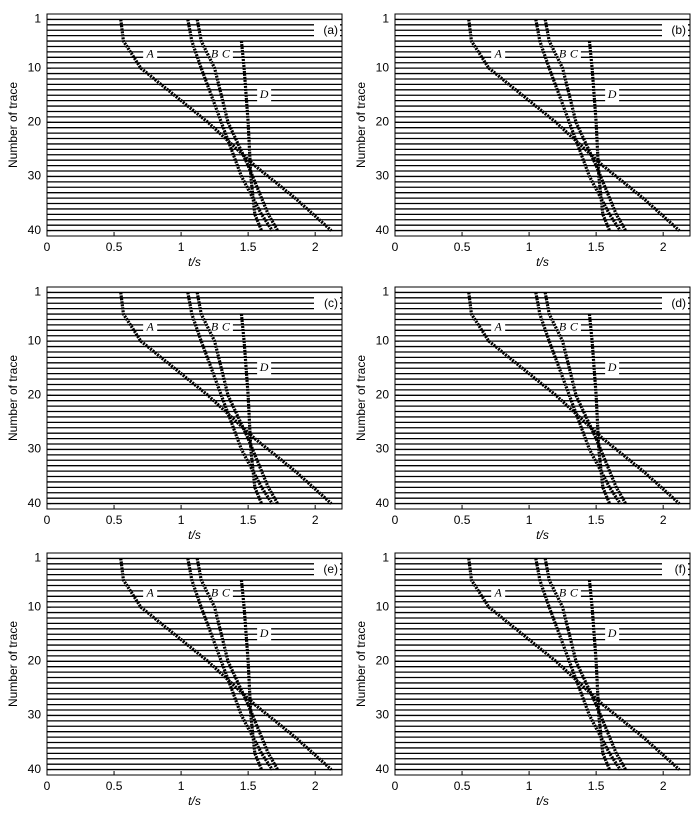 Image resolution: width=698 pixels, height=815 pixels. Describe the element at coordinates (330, 569) in the screenshot. I see `panel-label: (e)` at that location.